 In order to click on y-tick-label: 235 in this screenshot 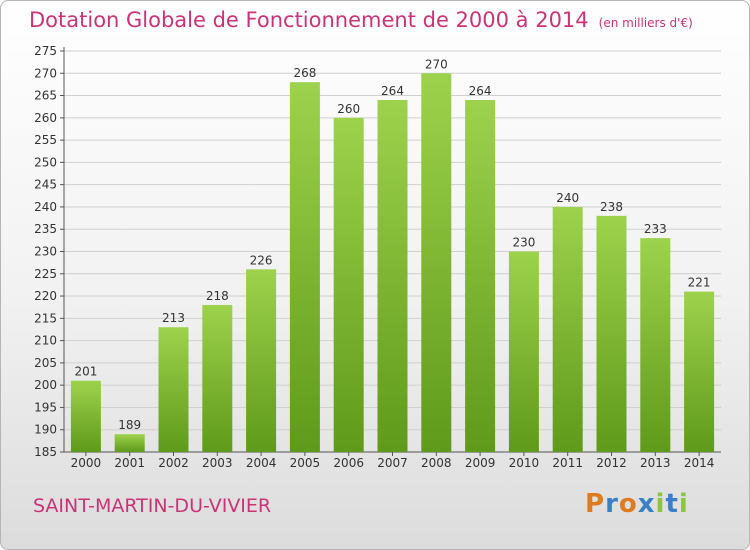, I will do `click(45, 229)`.